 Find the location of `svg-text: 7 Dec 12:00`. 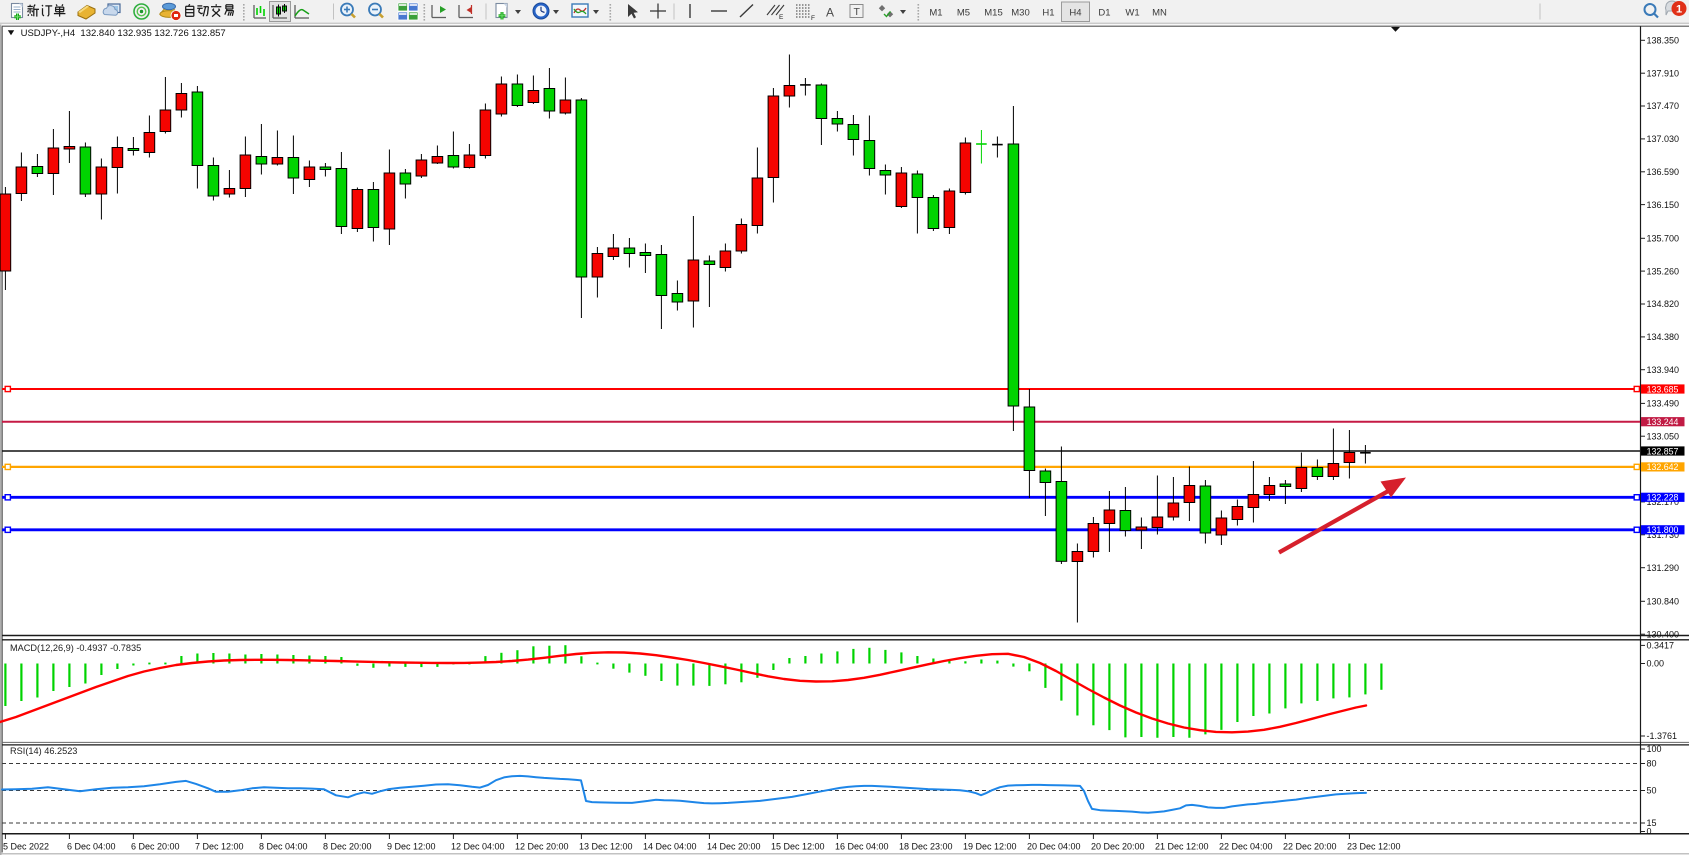

svg-text: 7 Dec 12:00 is located at coordinates (219, 846).